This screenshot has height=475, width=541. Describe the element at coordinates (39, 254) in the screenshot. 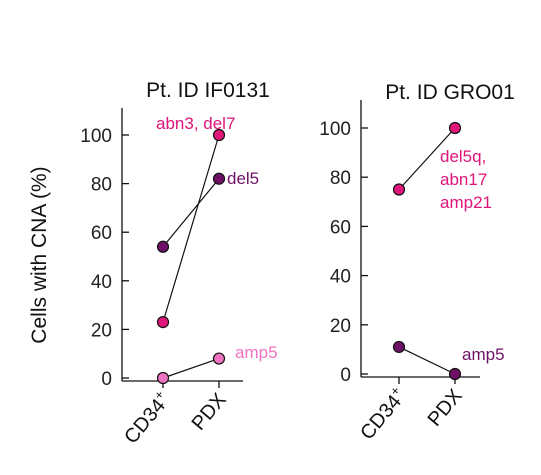

I see `y-axis-label: Cells with CNA (%)` at that location.